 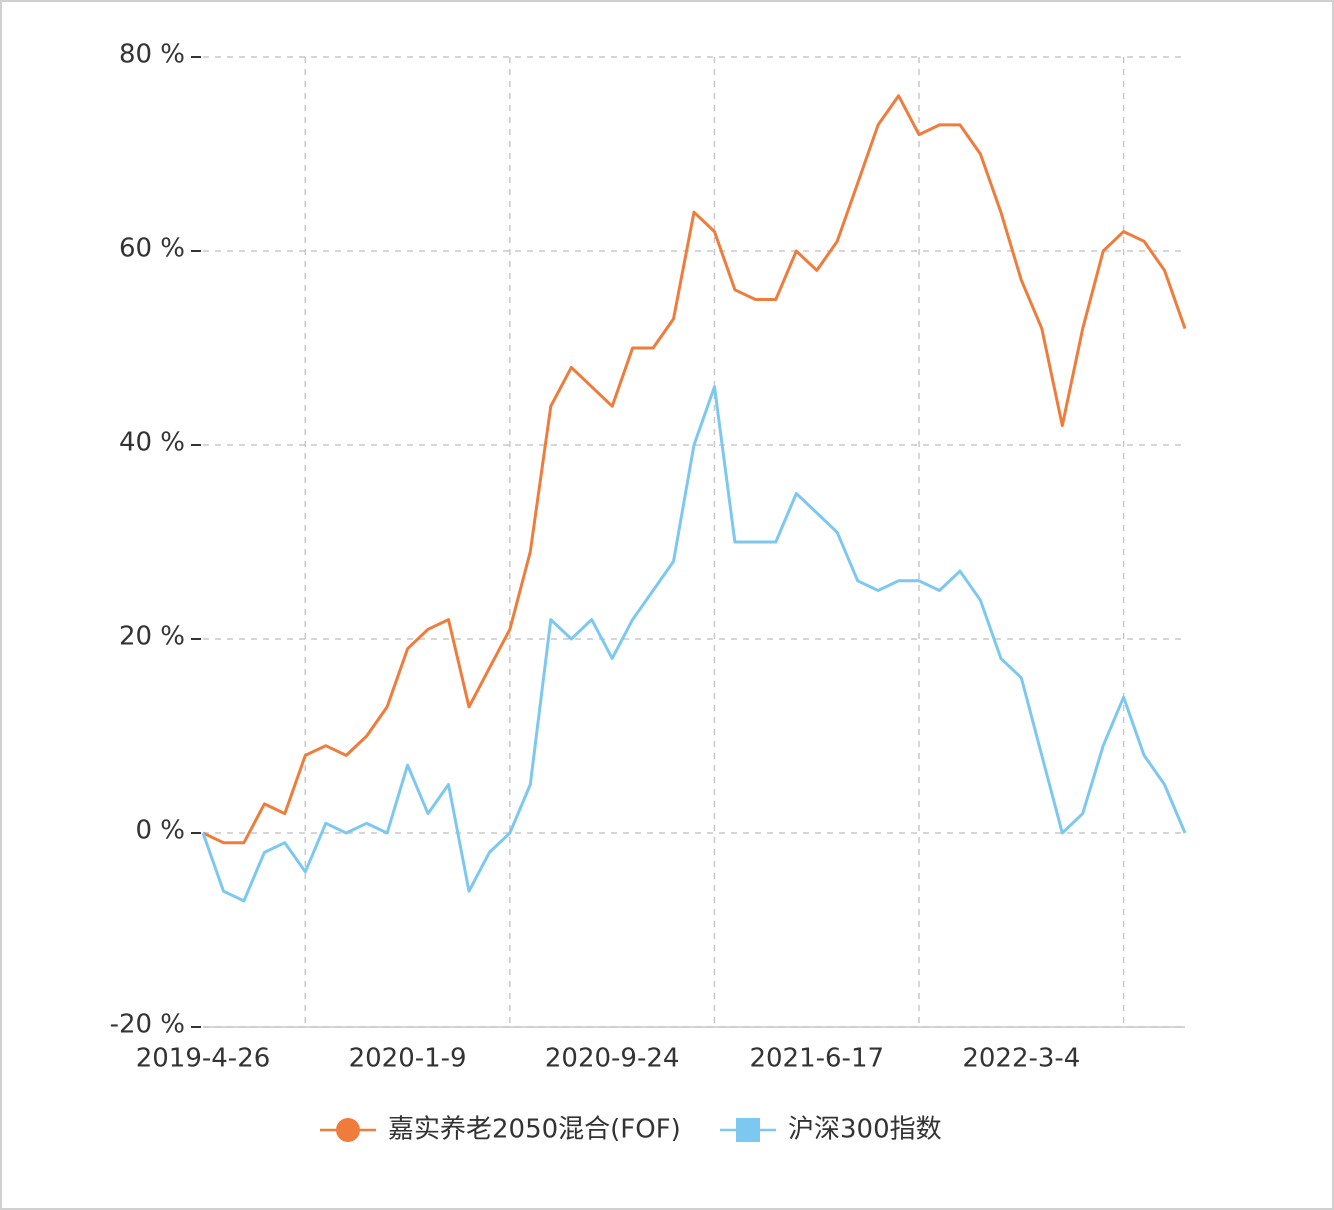 What do you see at coordinates (612, 1059) in the screenshot?
I see `x-tick-label: 2020-9-24` at bounding box center [612, 1059].